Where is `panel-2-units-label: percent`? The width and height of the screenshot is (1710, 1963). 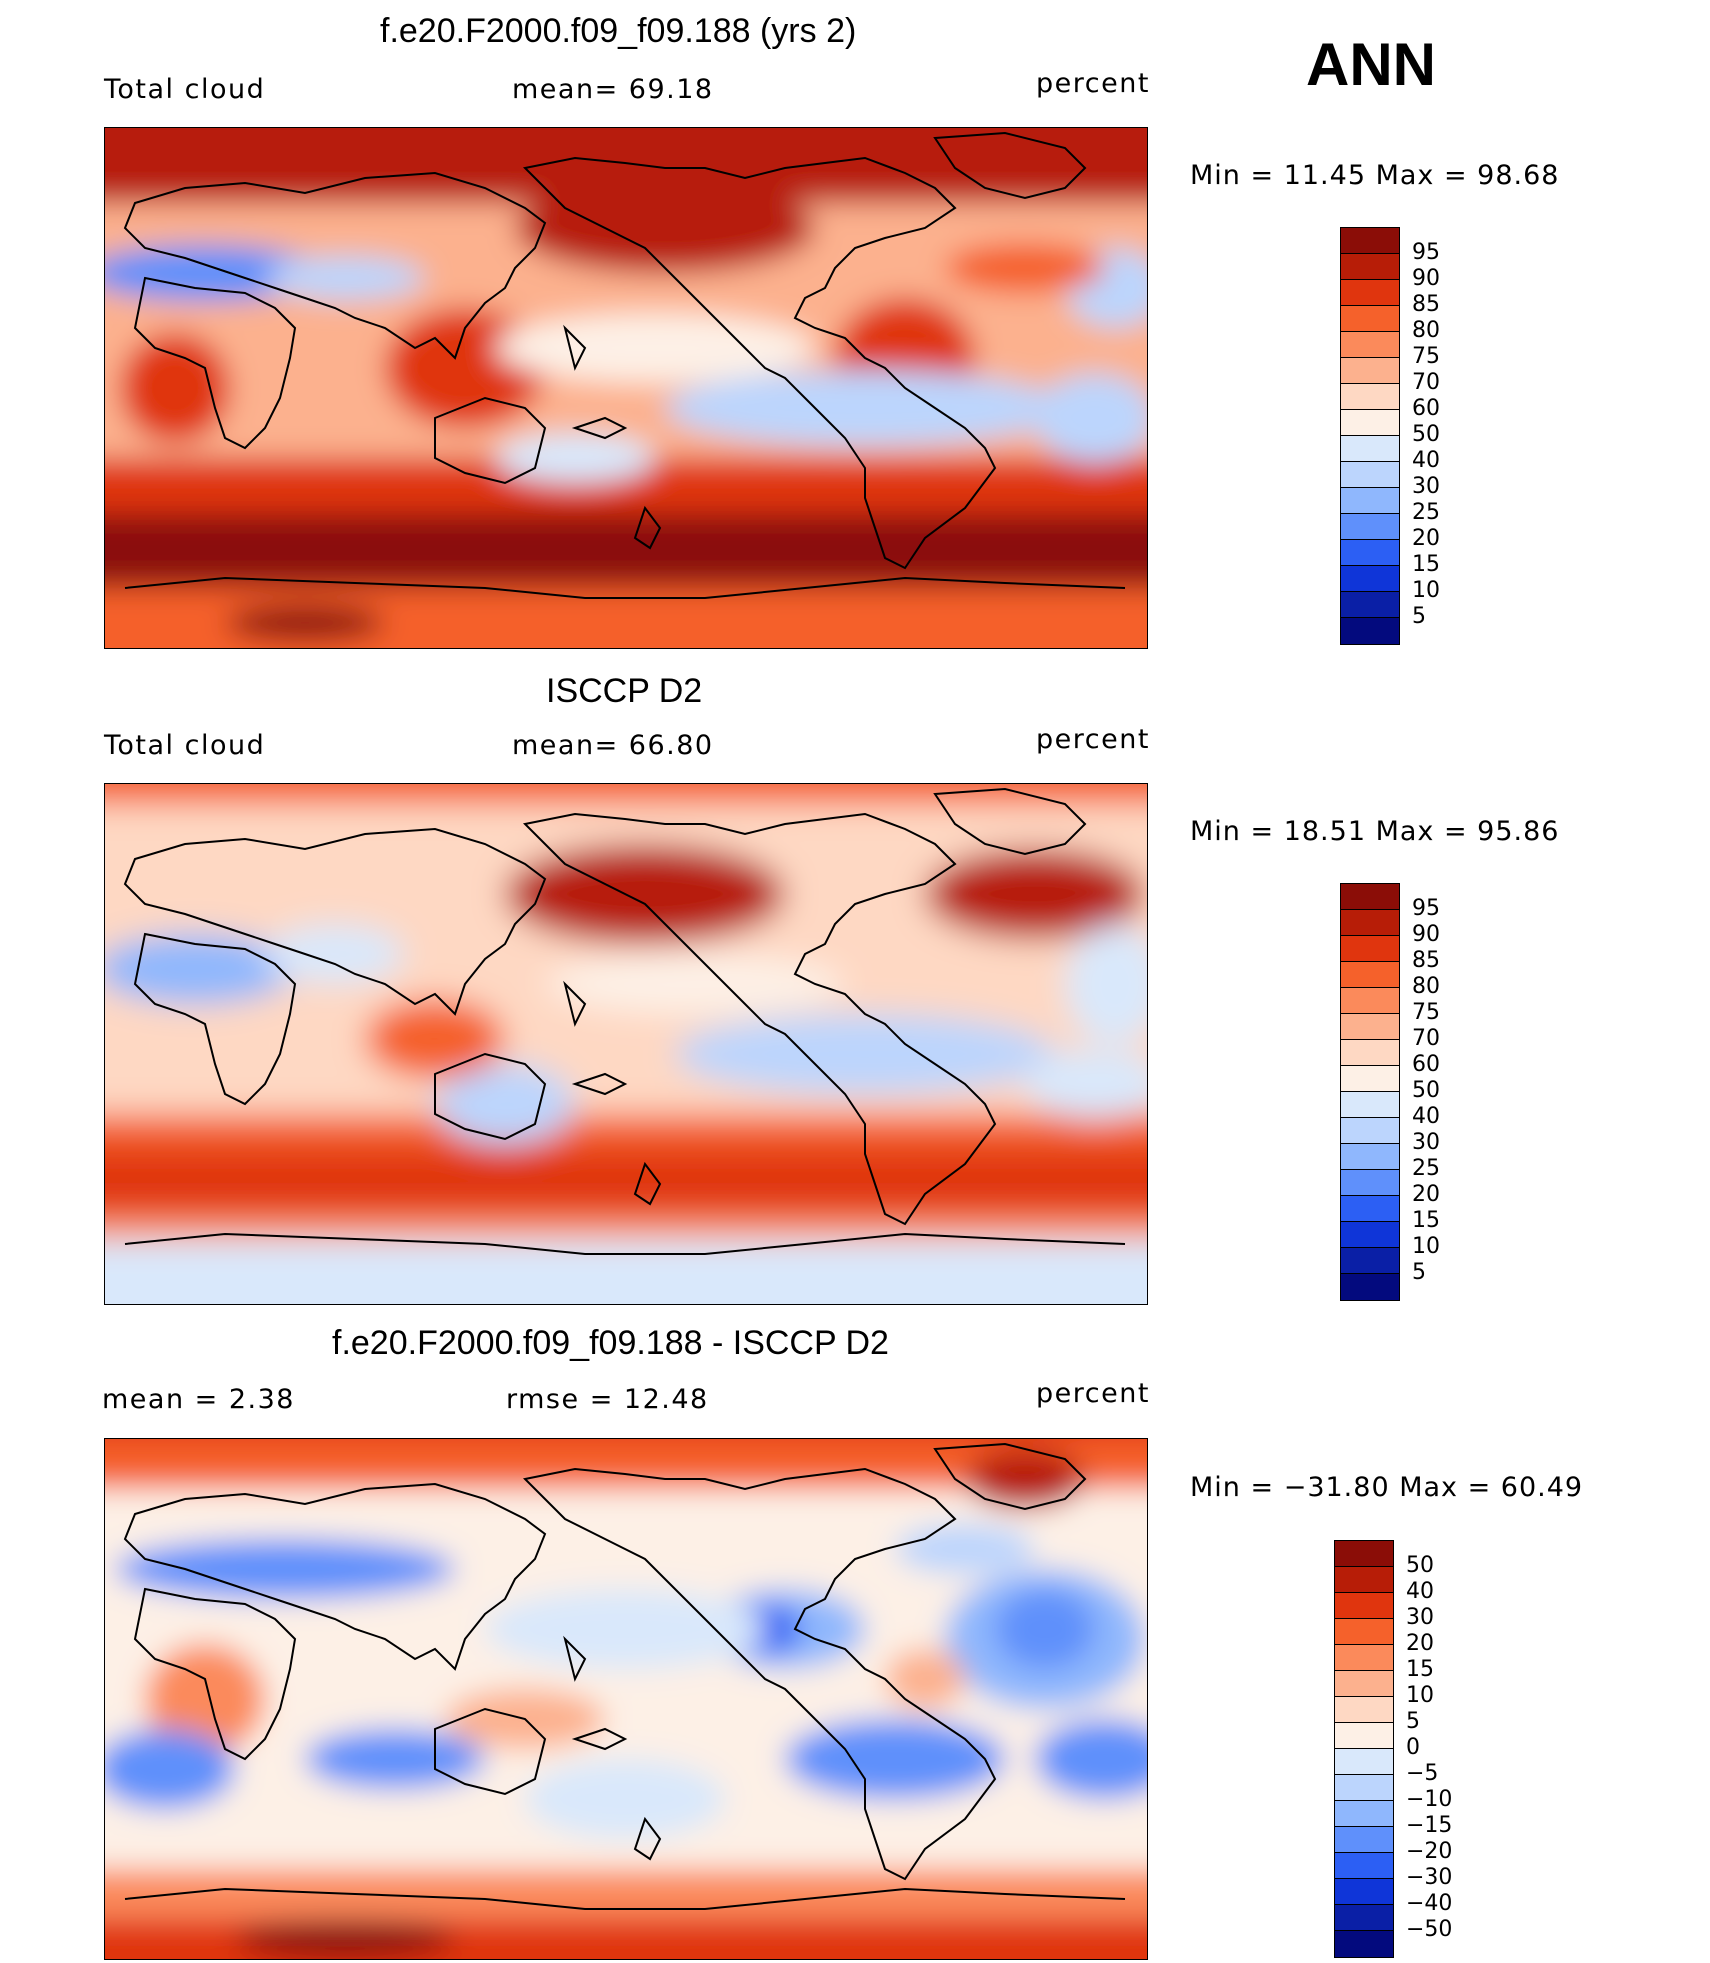 panel-2-units-label: percent is located at coordinates (1093, 739).